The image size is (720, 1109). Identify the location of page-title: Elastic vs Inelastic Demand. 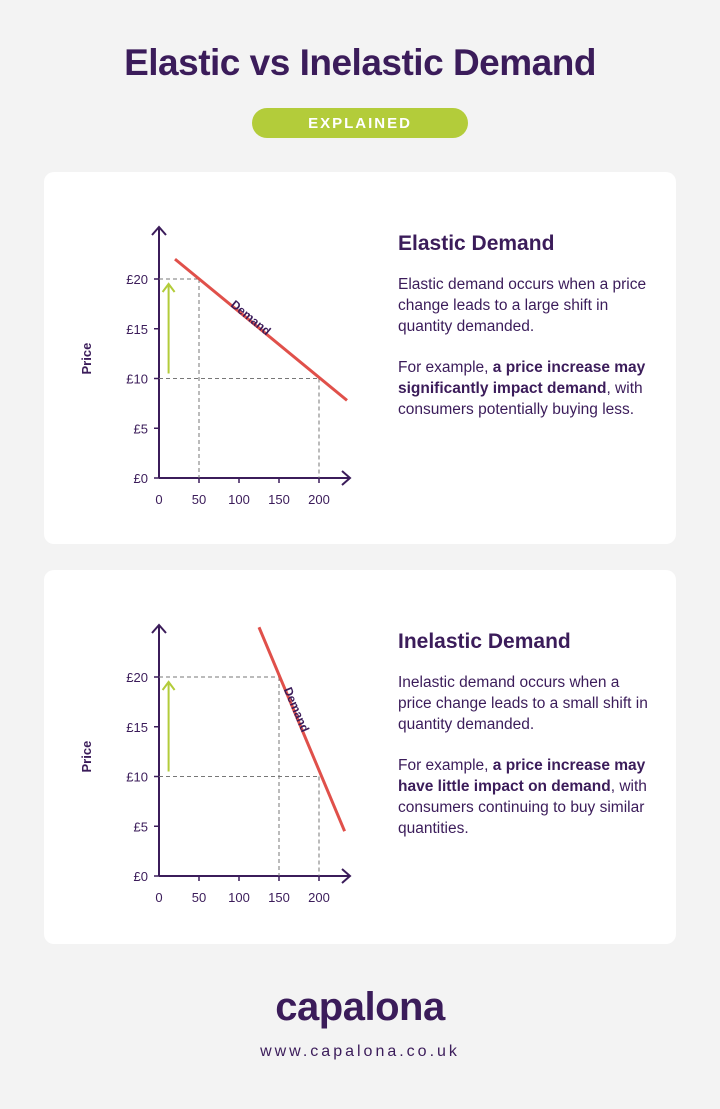
(360, 62).